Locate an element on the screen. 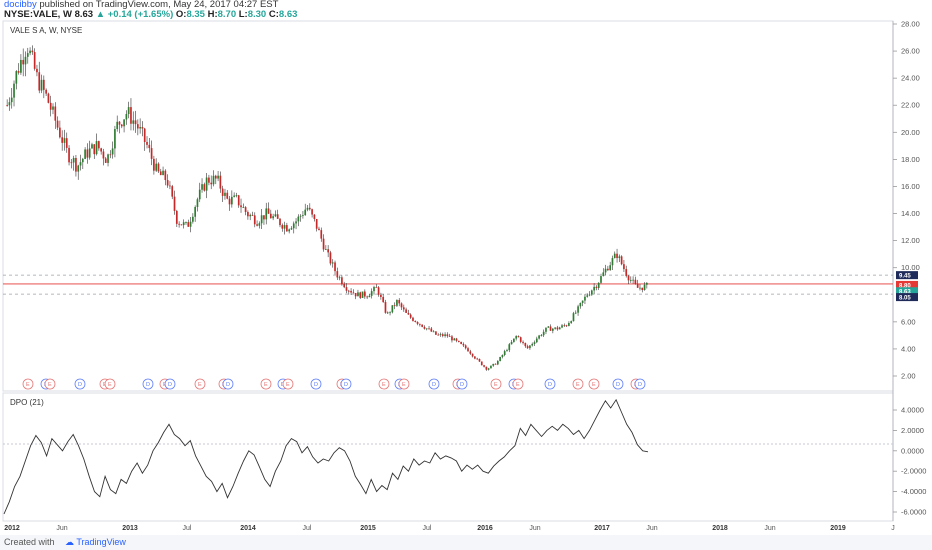  time-axis-label: Jun is located at coordinates (61, 528).